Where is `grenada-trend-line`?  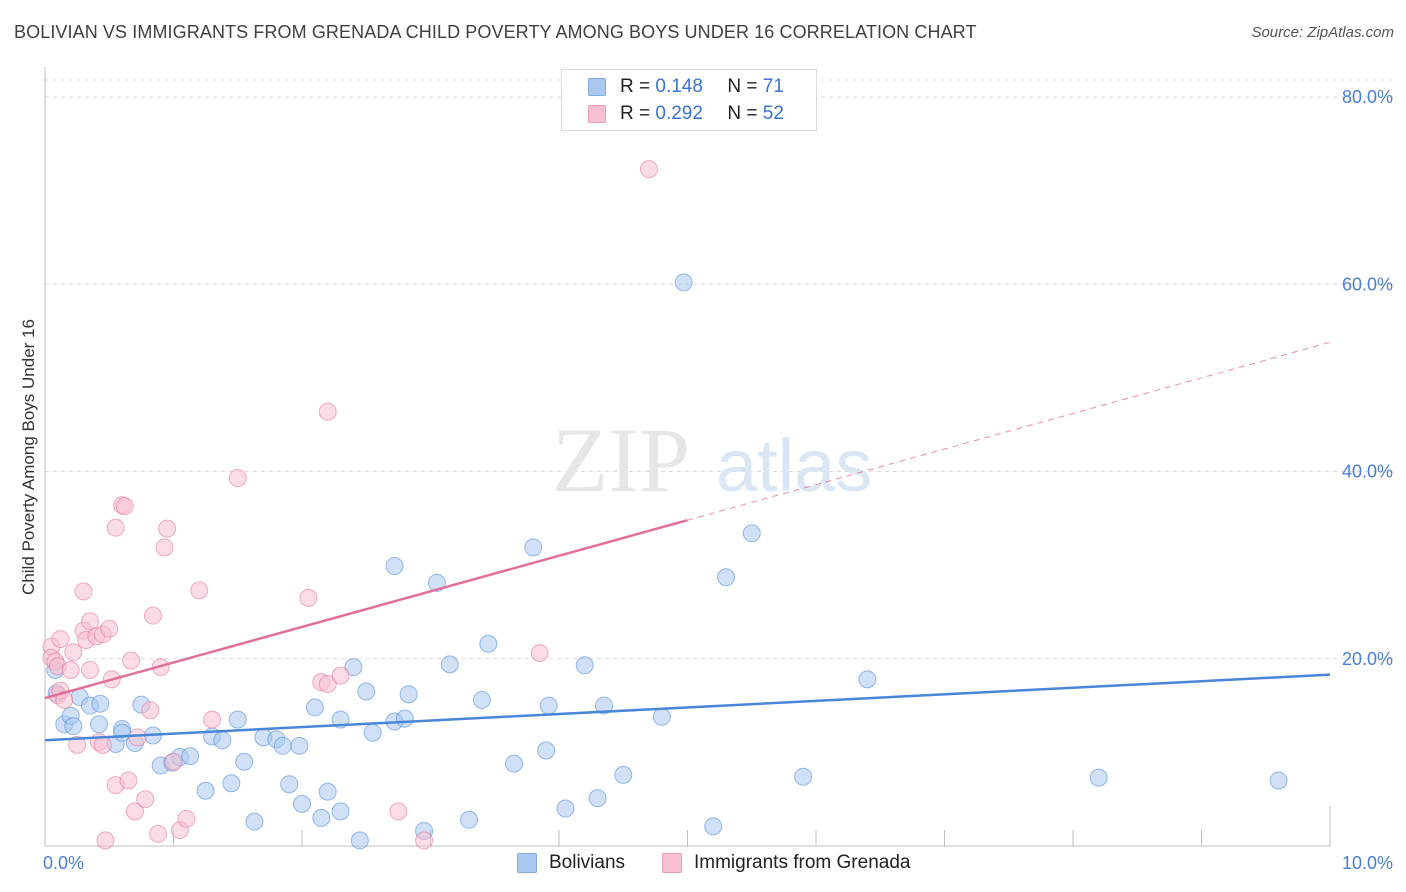
grenada-trend-line is located at coordinates (366, 609).